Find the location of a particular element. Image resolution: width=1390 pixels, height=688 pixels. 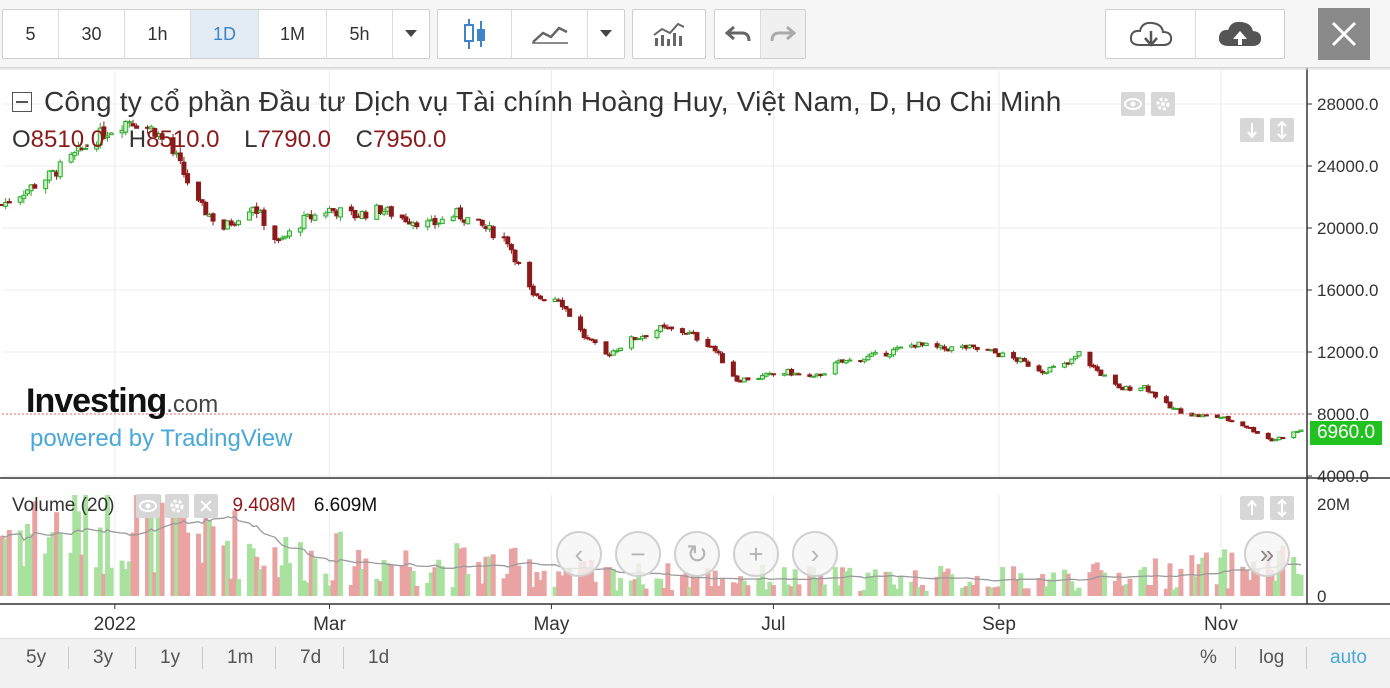

range-7d-button: 7d is located at coordinates (311, 657).